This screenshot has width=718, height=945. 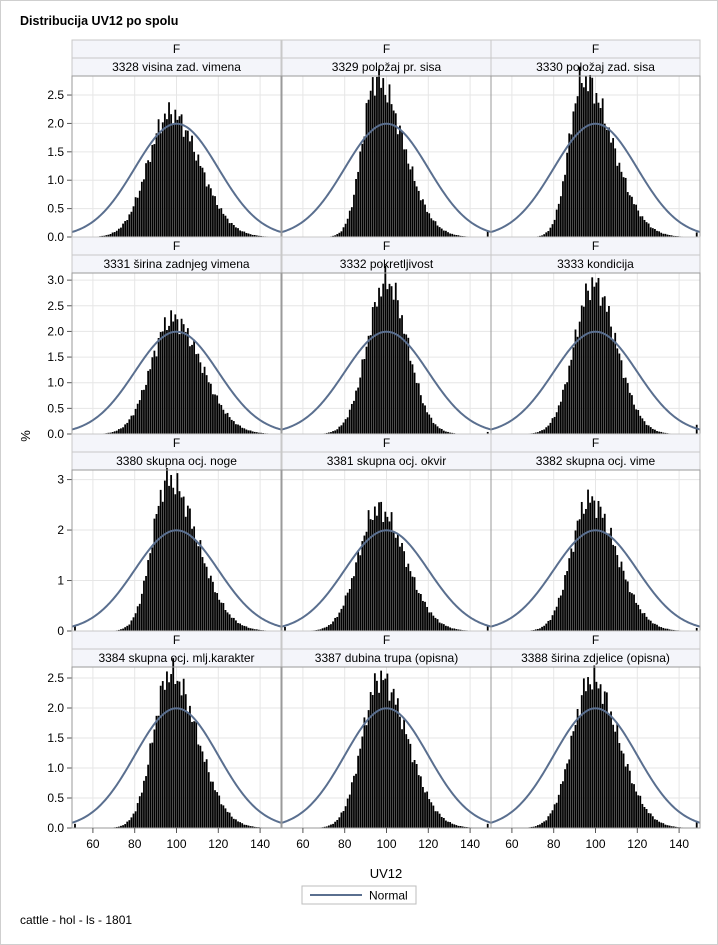 What do you see at coordinates (386, 844) in the screenshot?
I see `x-tick-label: 100` at bounding box center [386, 844].